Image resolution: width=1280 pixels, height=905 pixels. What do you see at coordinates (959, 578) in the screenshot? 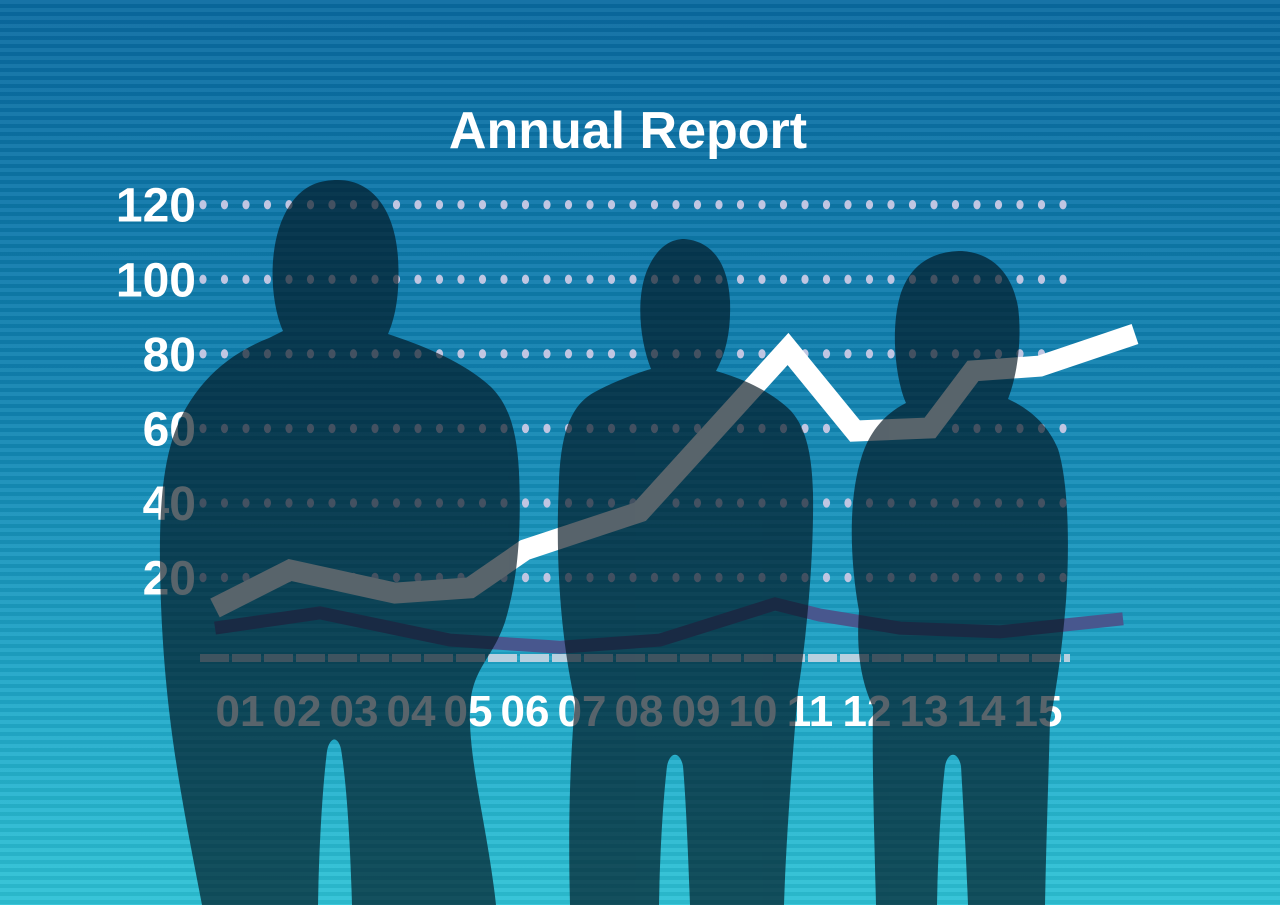
I see `silhouette-businesswoman-right` at bounding box center [959, 578].